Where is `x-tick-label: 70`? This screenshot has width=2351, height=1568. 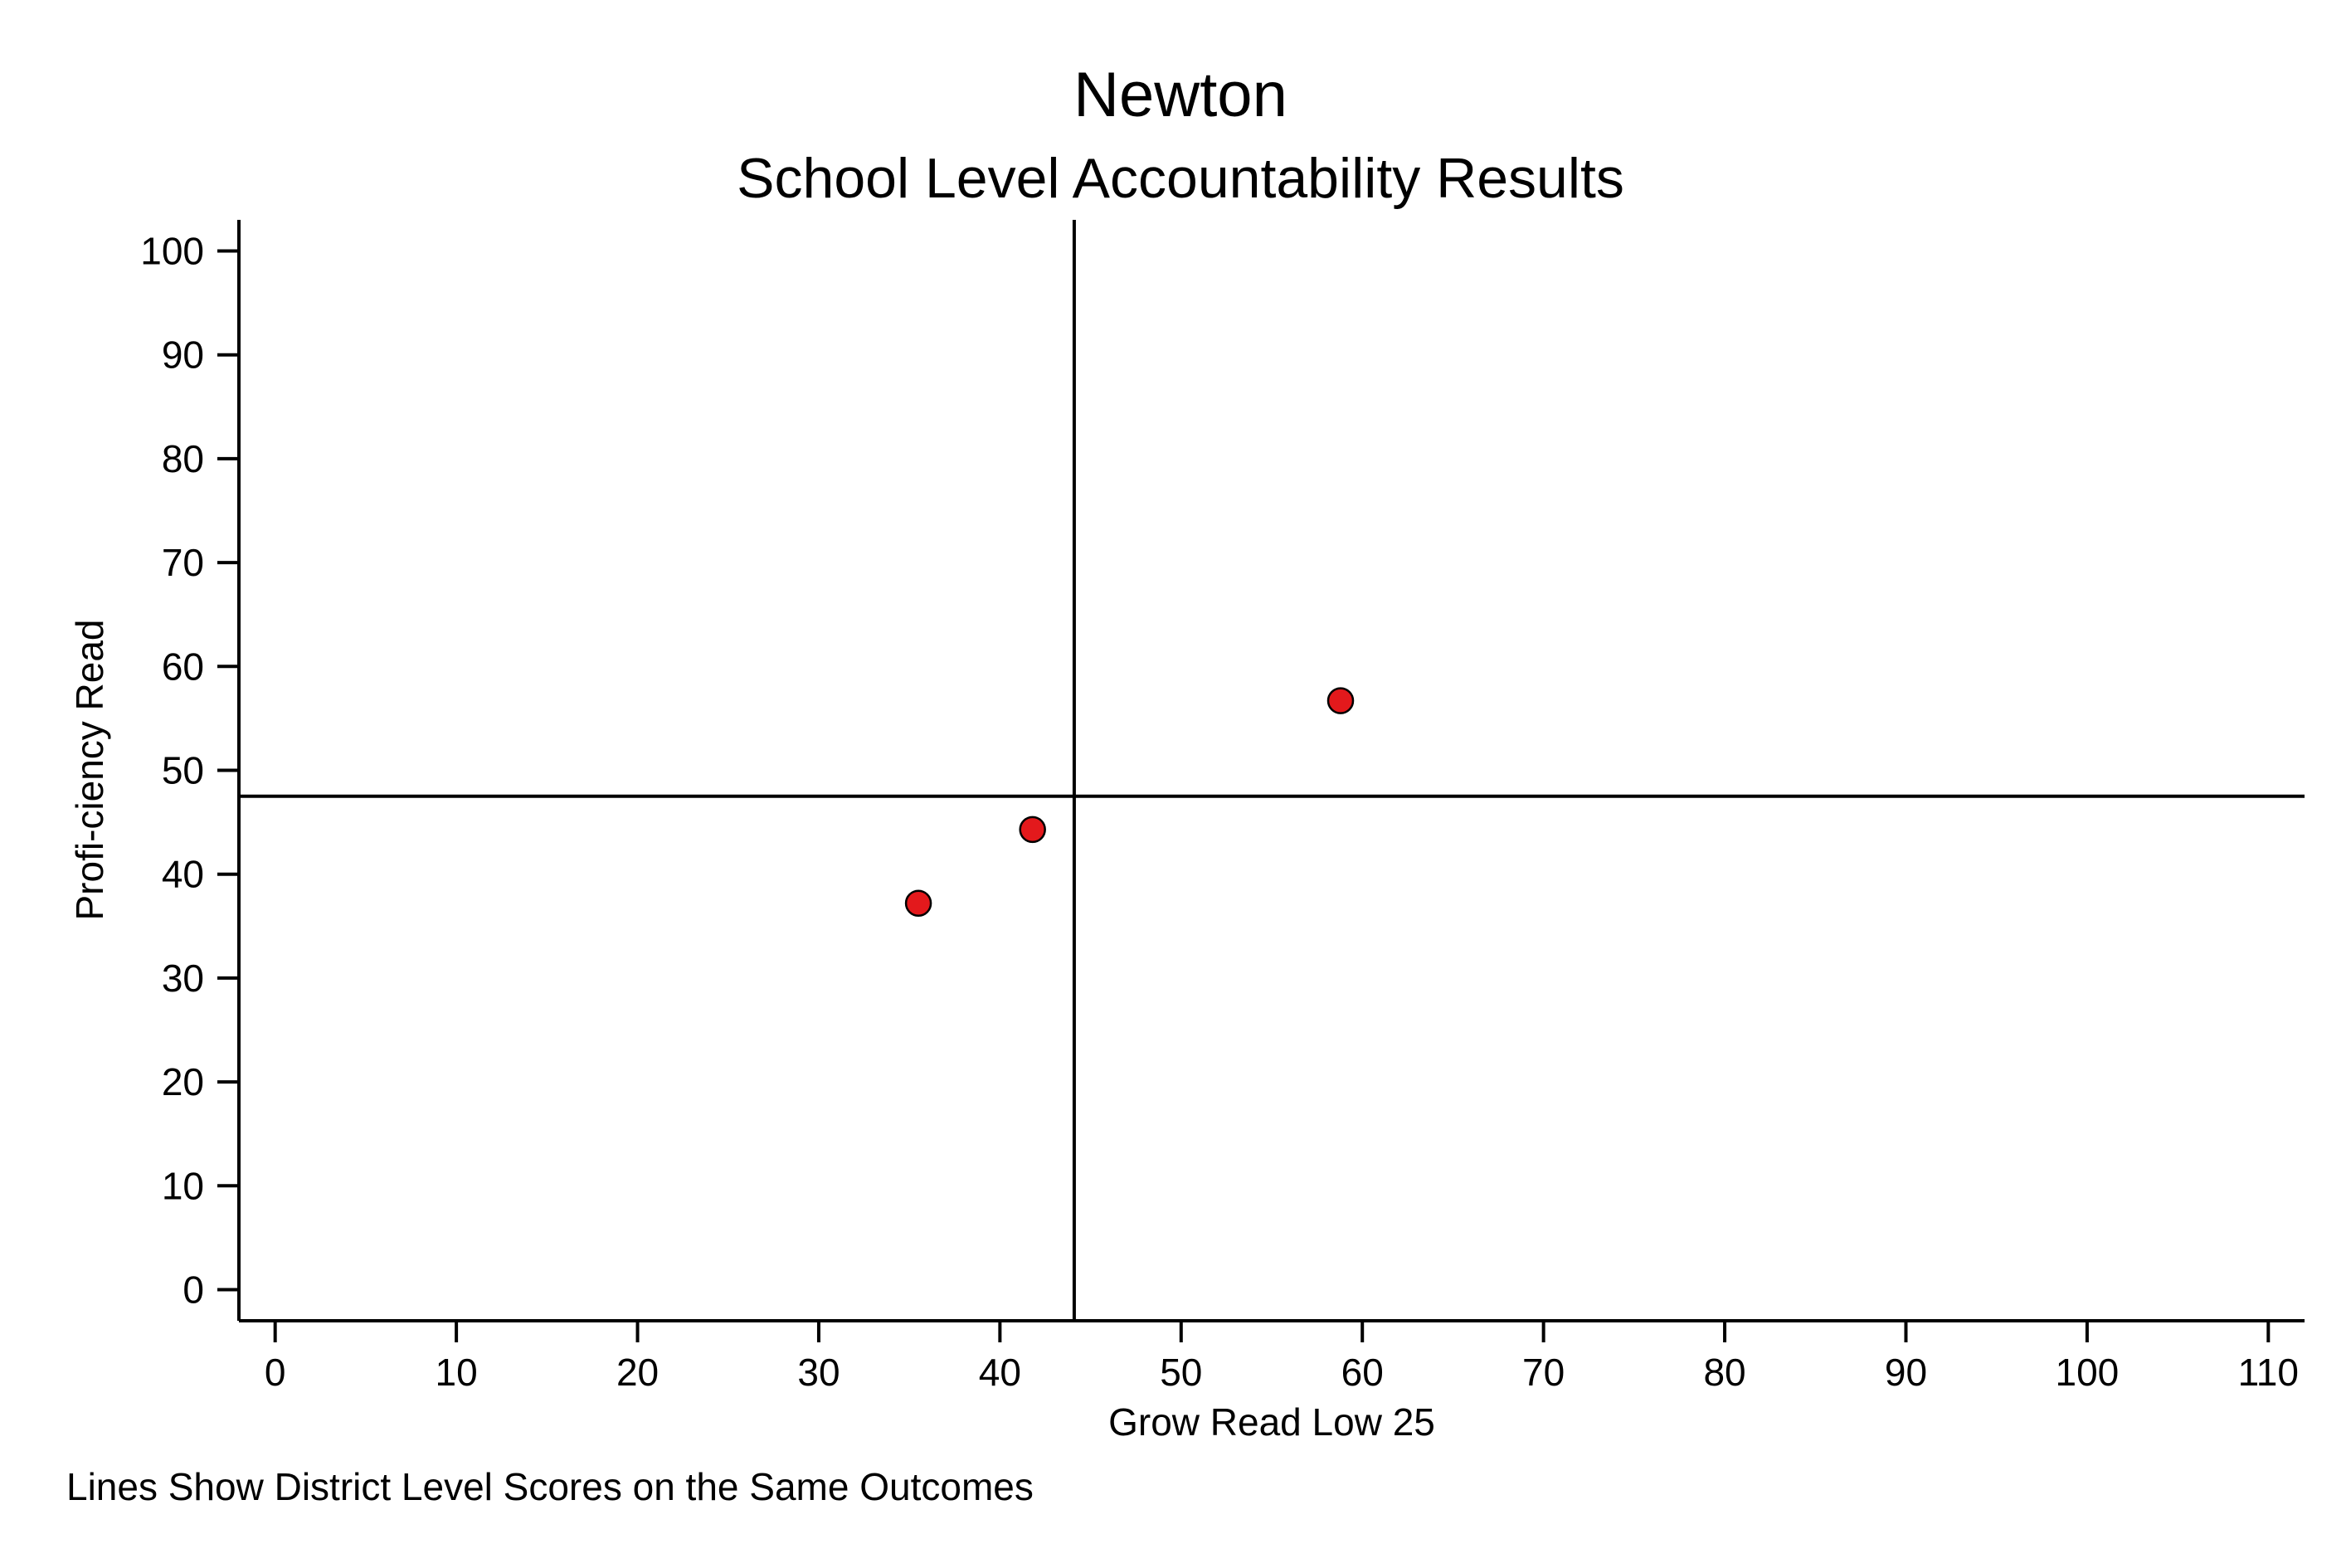
x-tick-label: 70 is located at coordinates (1544, 1372).